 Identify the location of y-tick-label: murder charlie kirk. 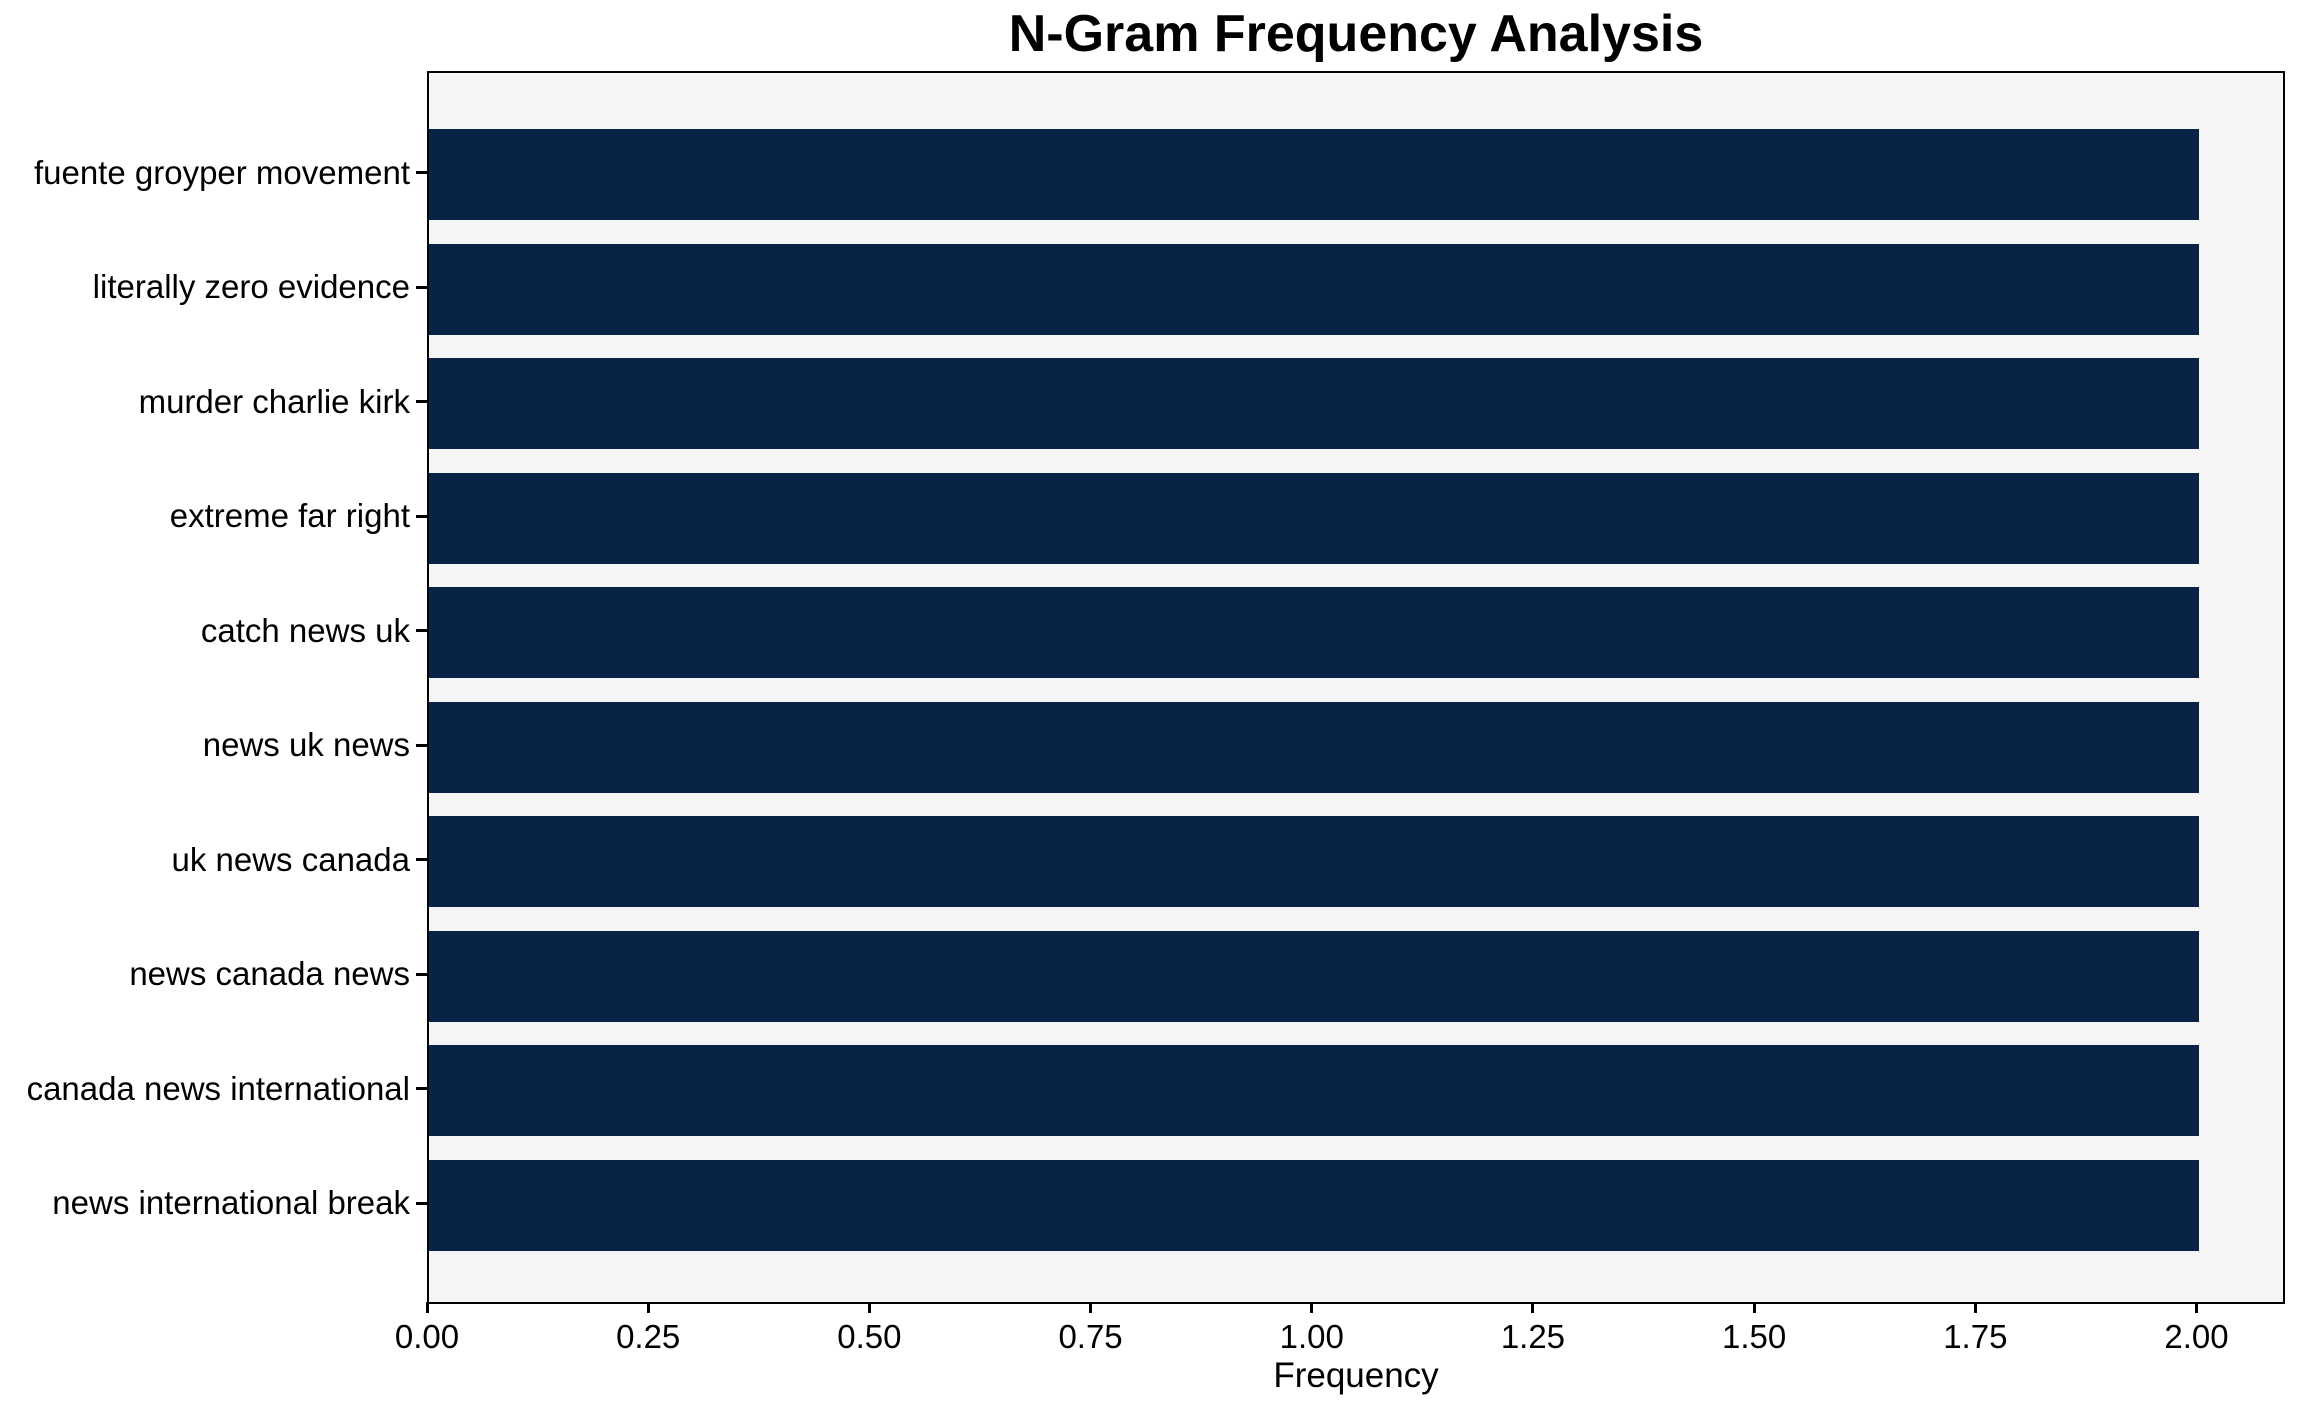
(274, 401).